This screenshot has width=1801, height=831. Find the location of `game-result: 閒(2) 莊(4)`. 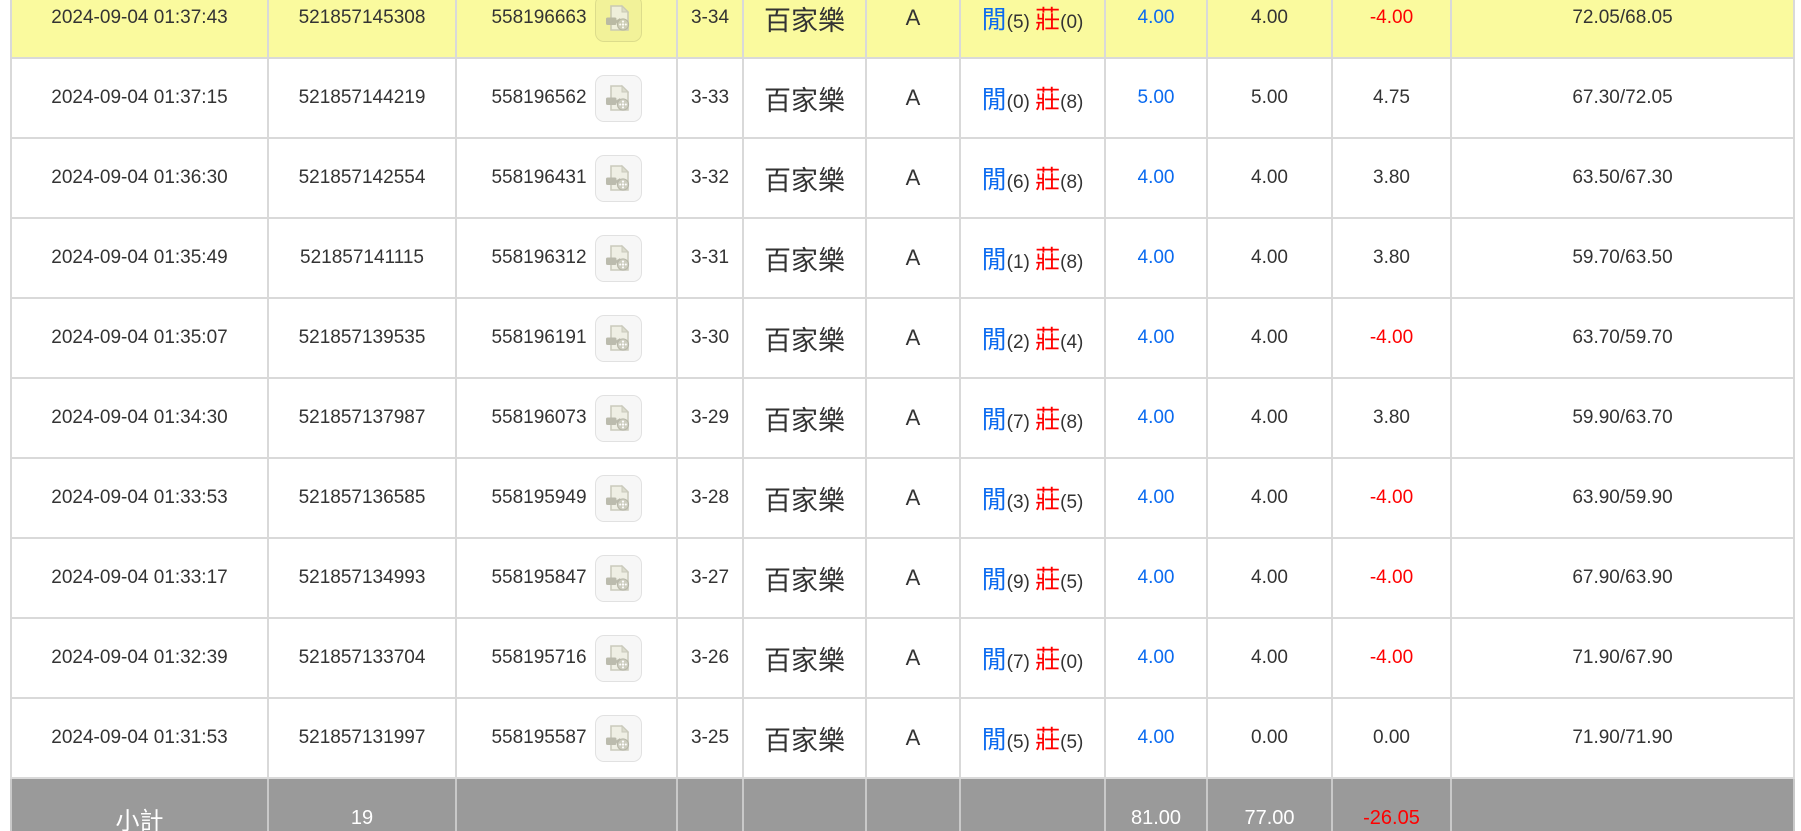

game-result: 閒(2) 莊(4) is located at coordinates (1032, 338).